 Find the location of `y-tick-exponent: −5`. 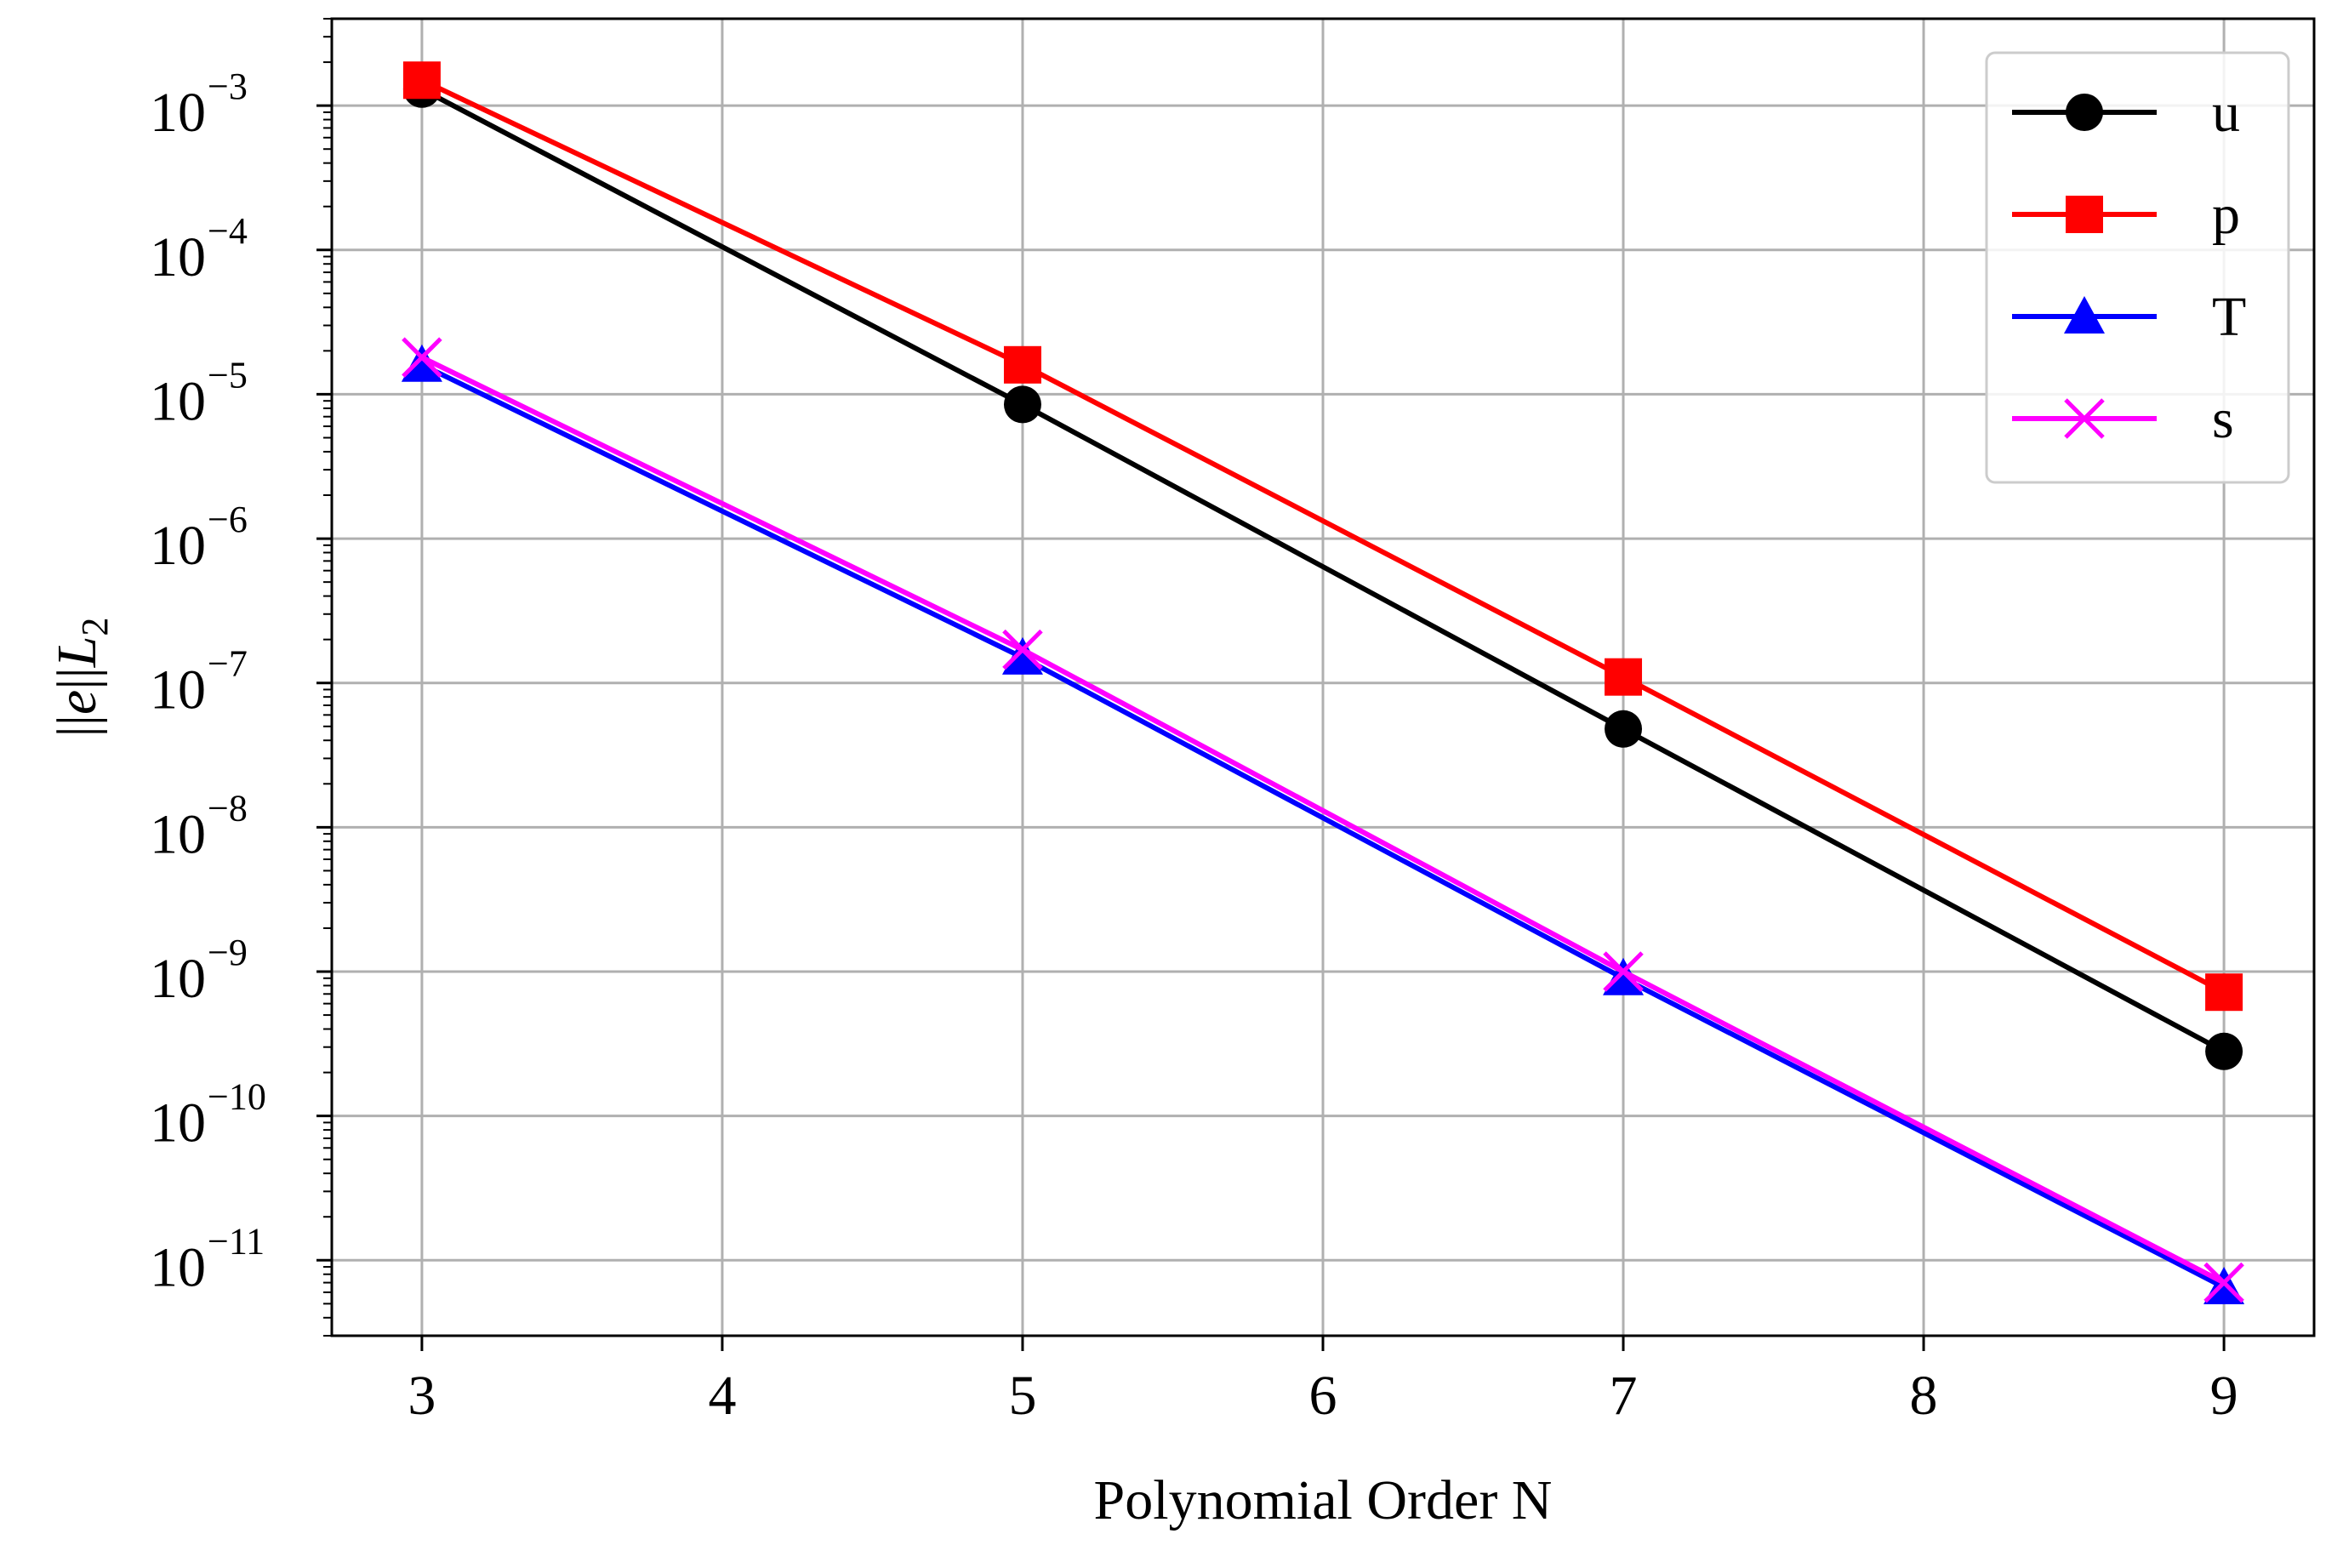

y-tick-exponent: −5 is located at coordinates (228, 375).